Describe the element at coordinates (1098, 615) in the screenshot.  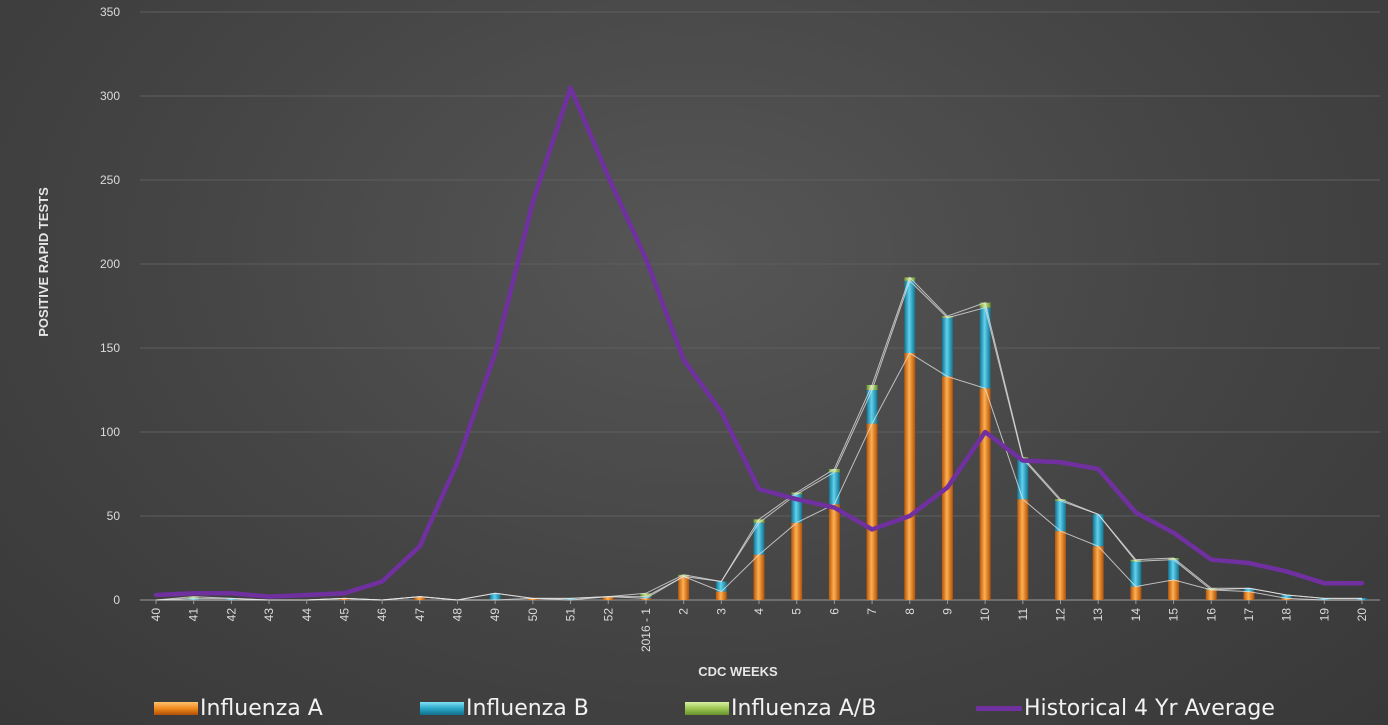
I see `x-tick-label: 13` at that location.